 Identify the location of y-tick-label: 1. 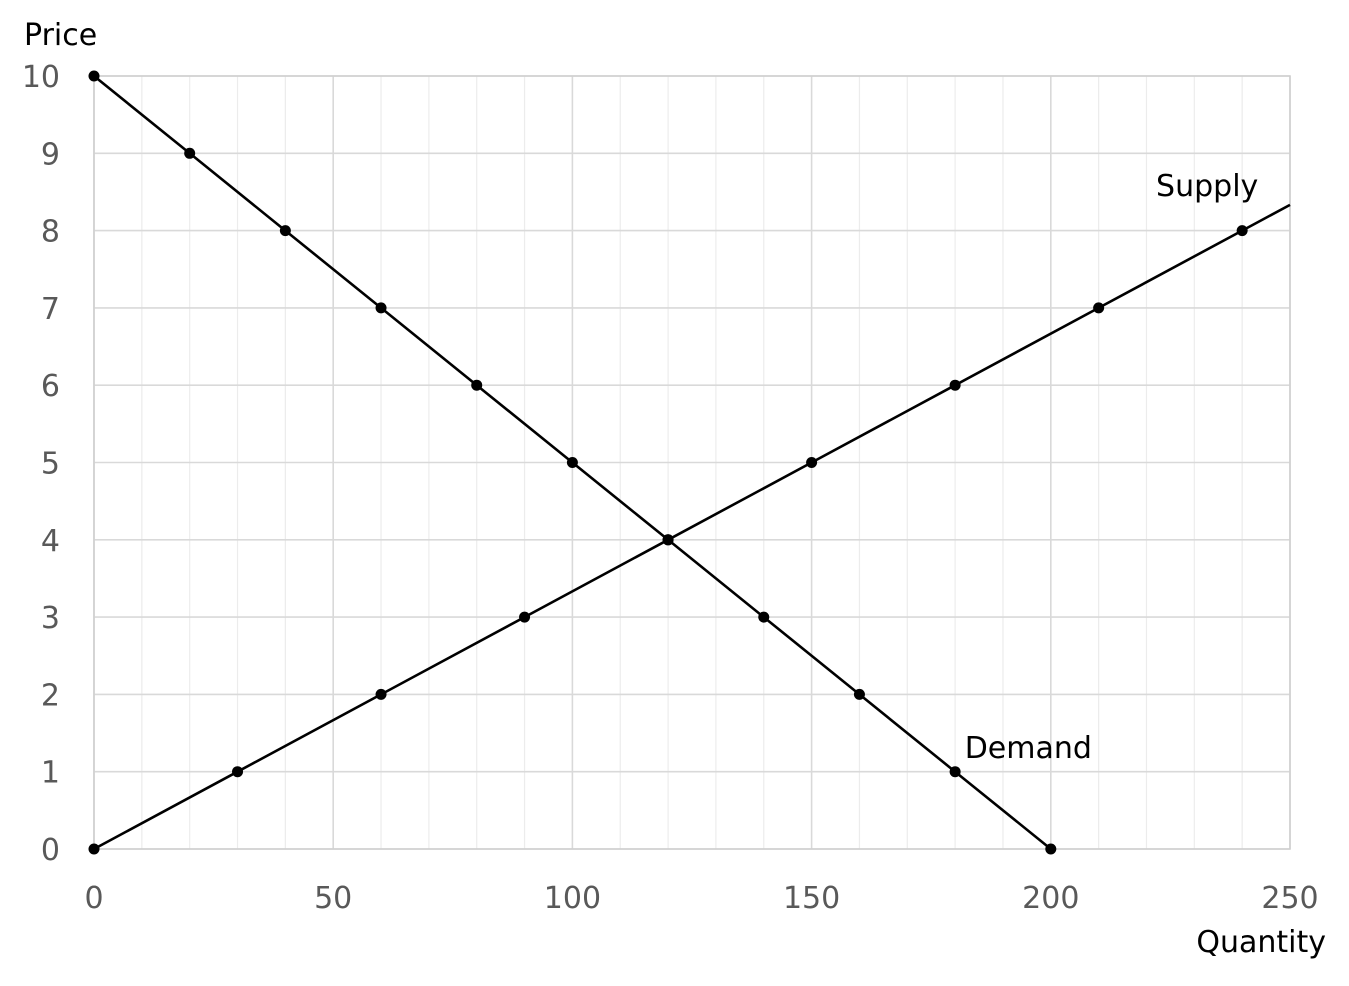
(50, 773).